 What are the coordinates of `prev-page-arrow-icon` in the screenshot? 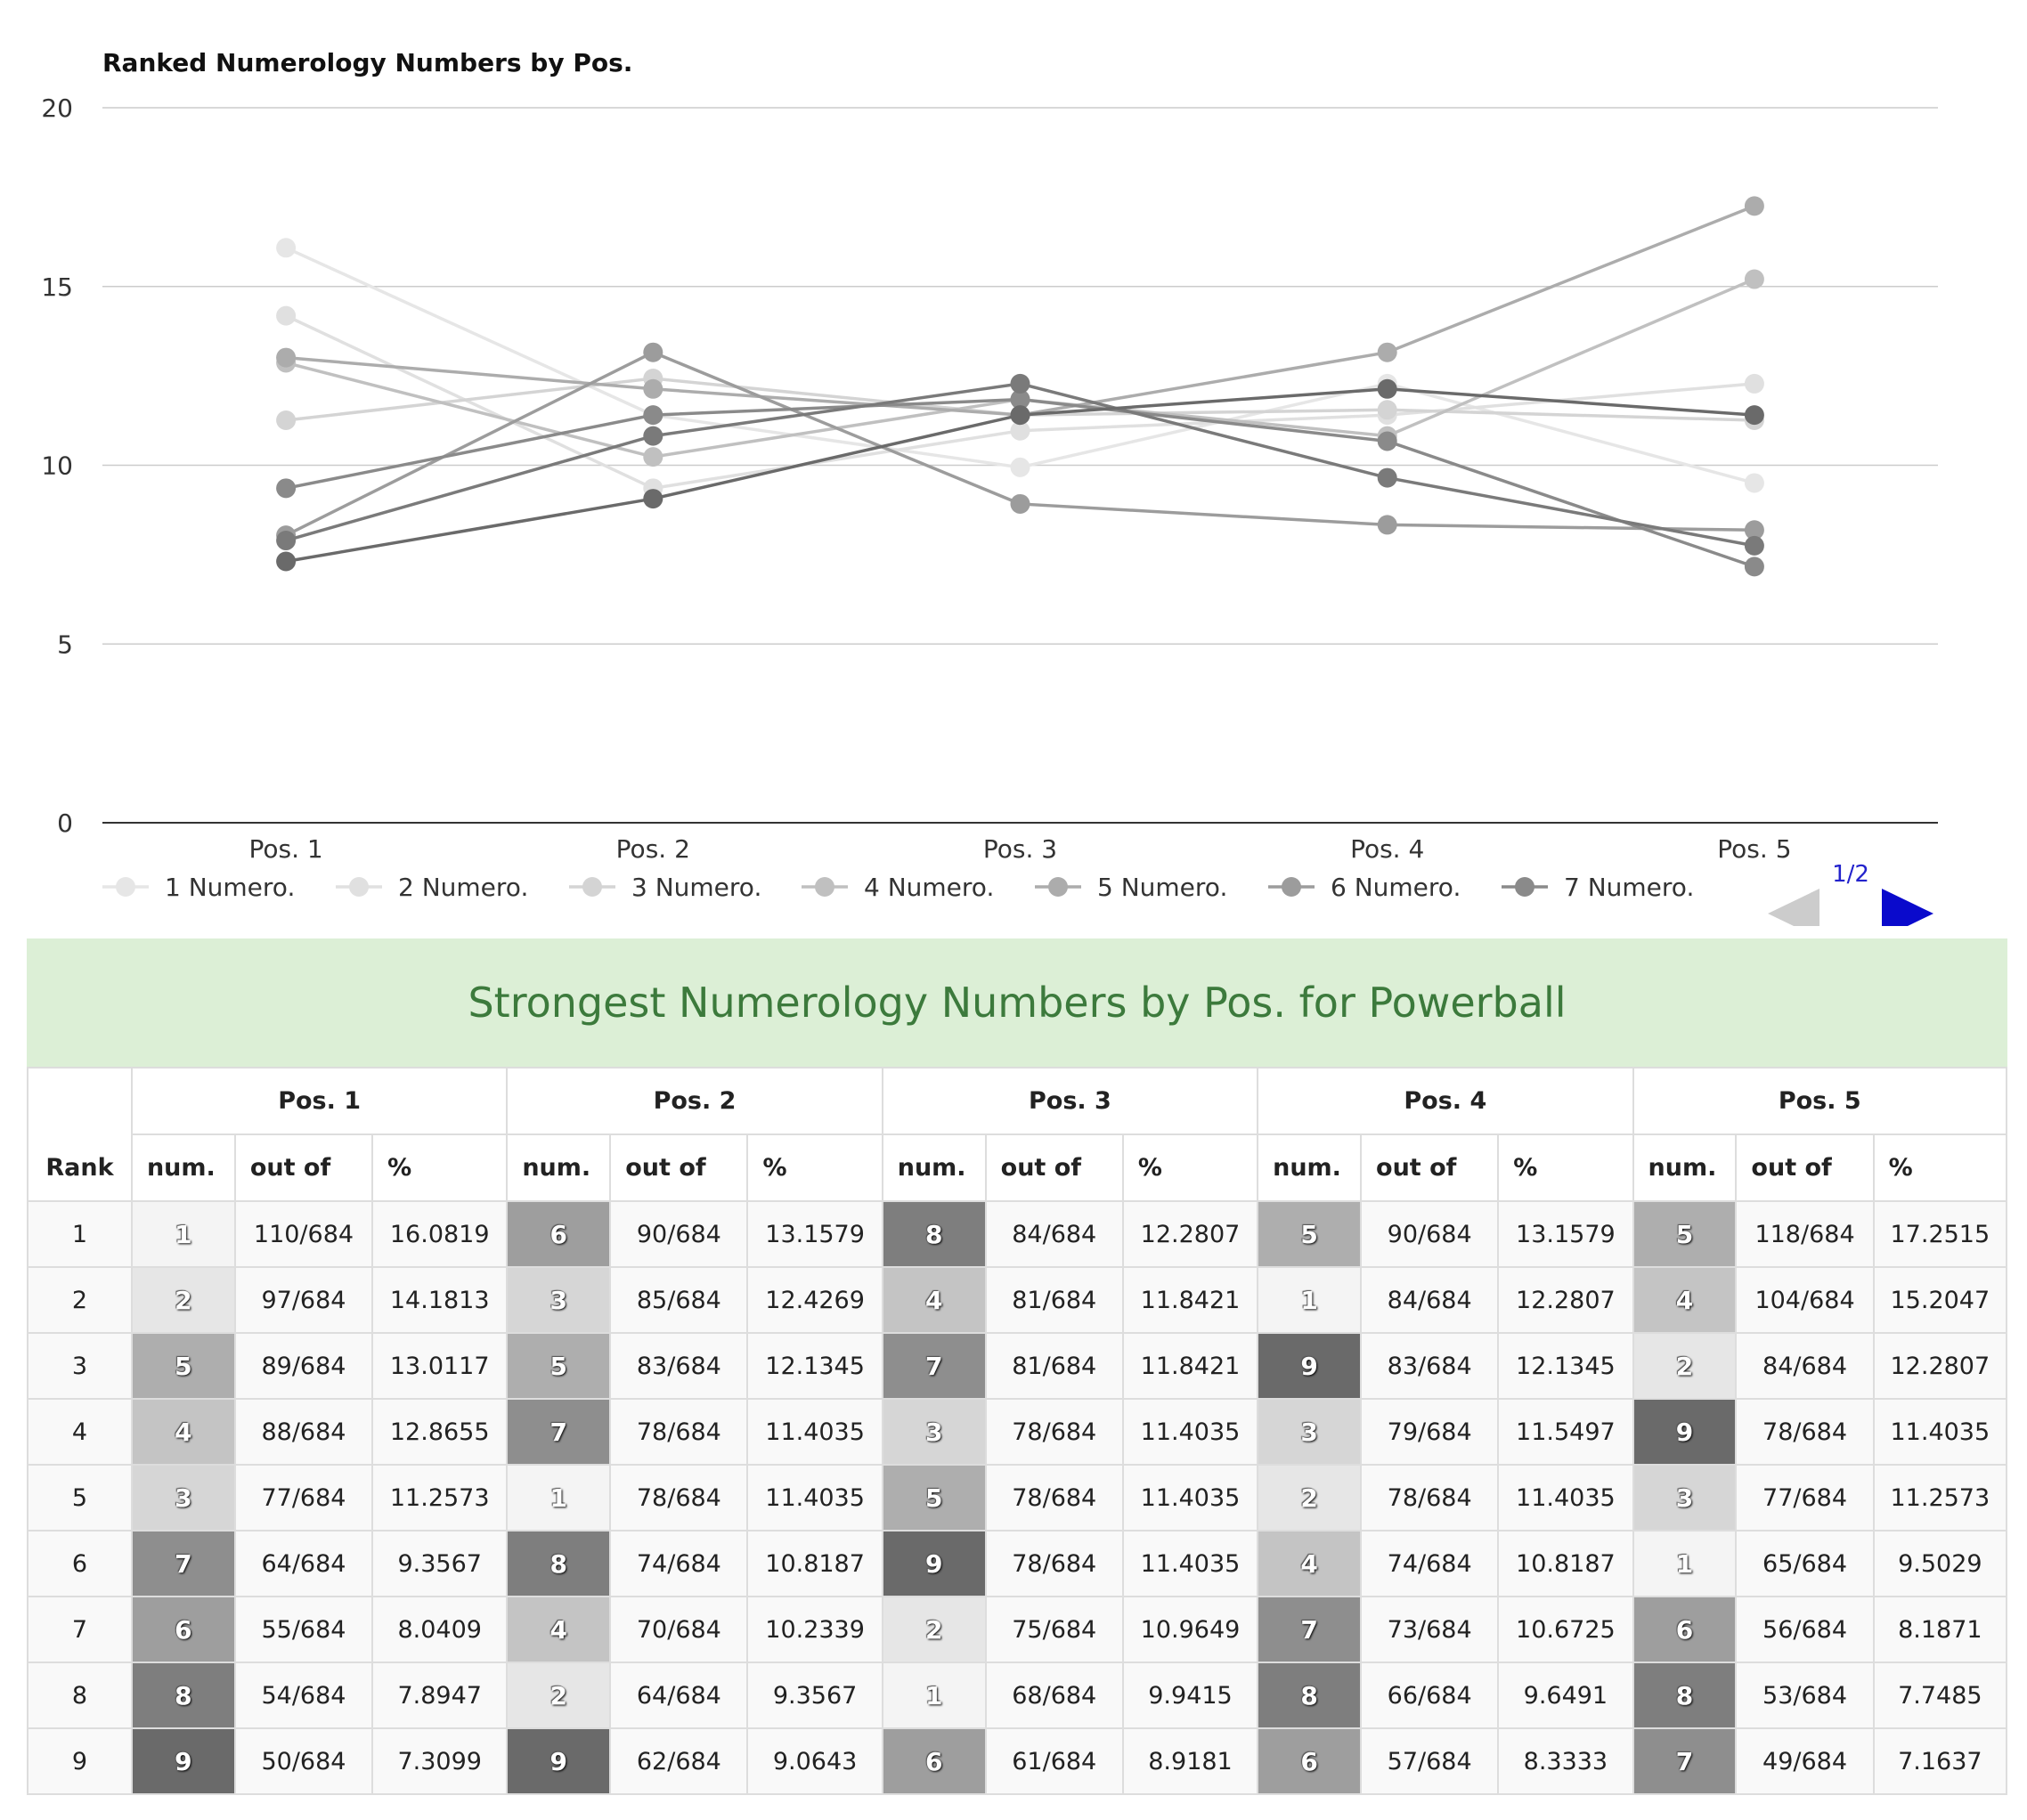 It's located at (1793, 907).